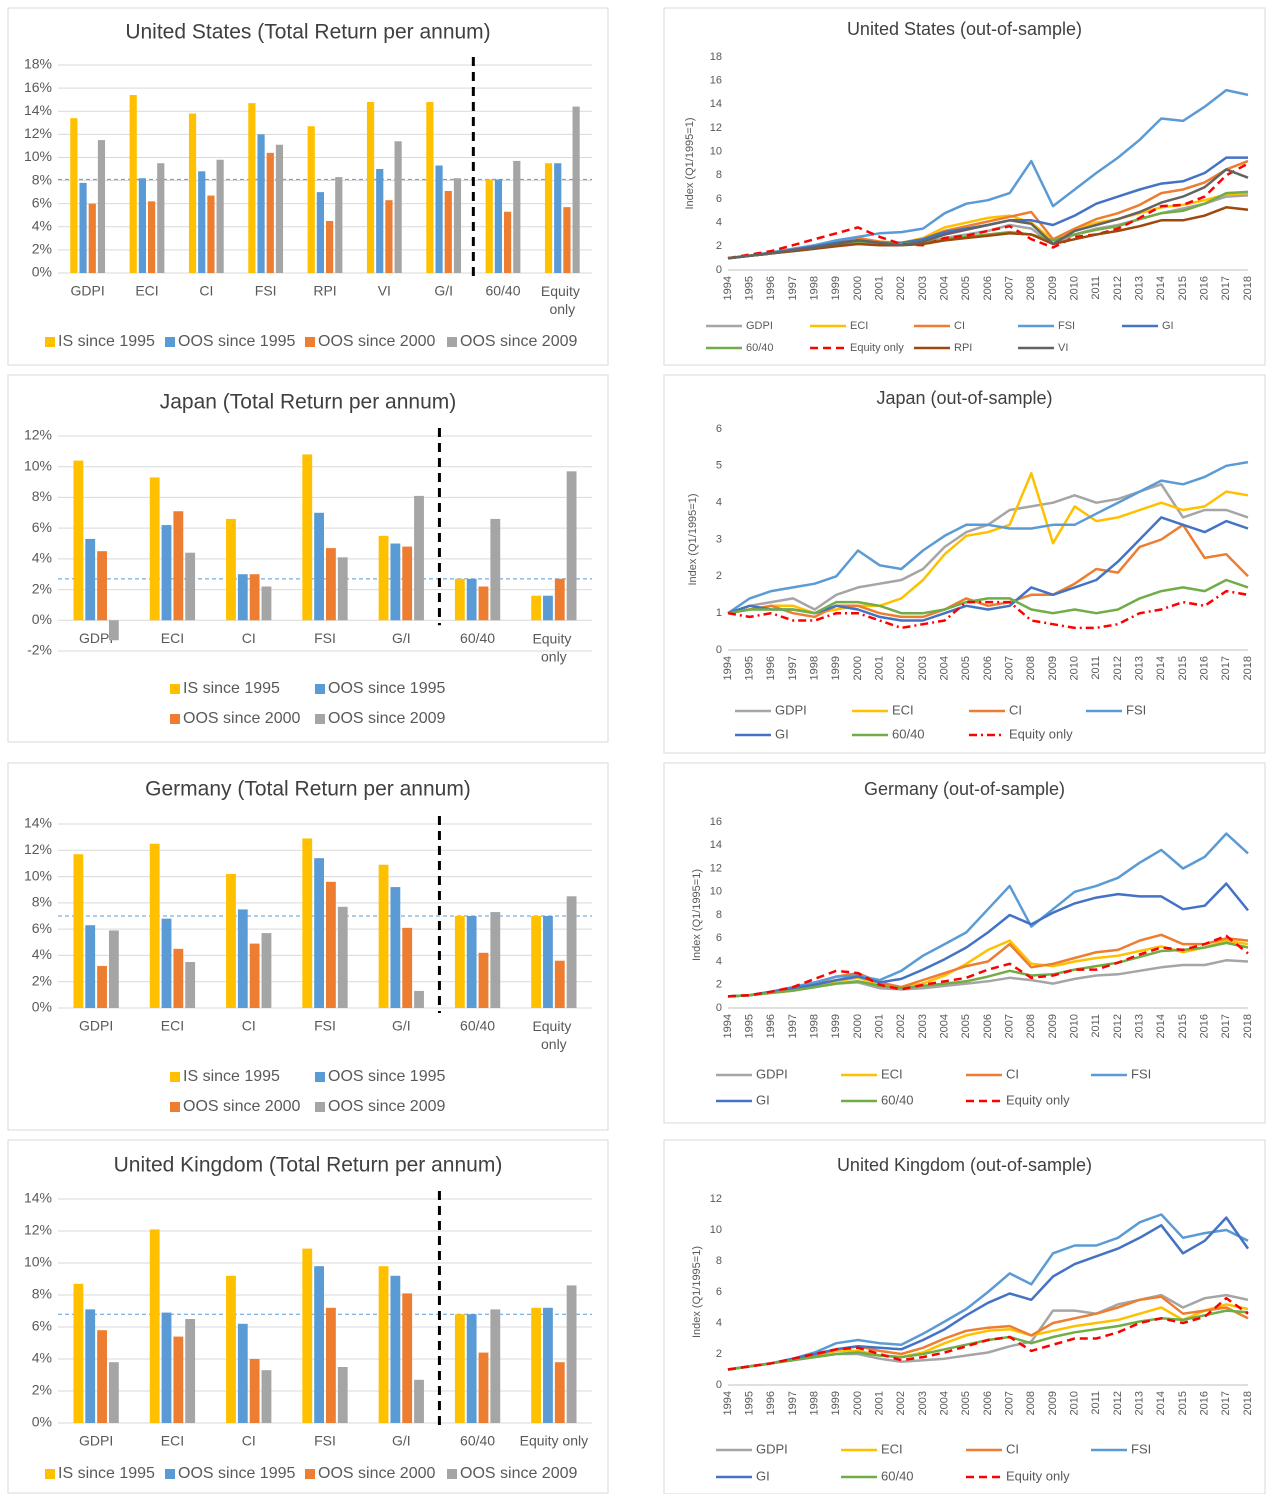 This screenshot has height=1494, width=1269. Describe the element at coordinates (1183, 288) in the screenshot. I see `x-tick-label: 2015` at that location.